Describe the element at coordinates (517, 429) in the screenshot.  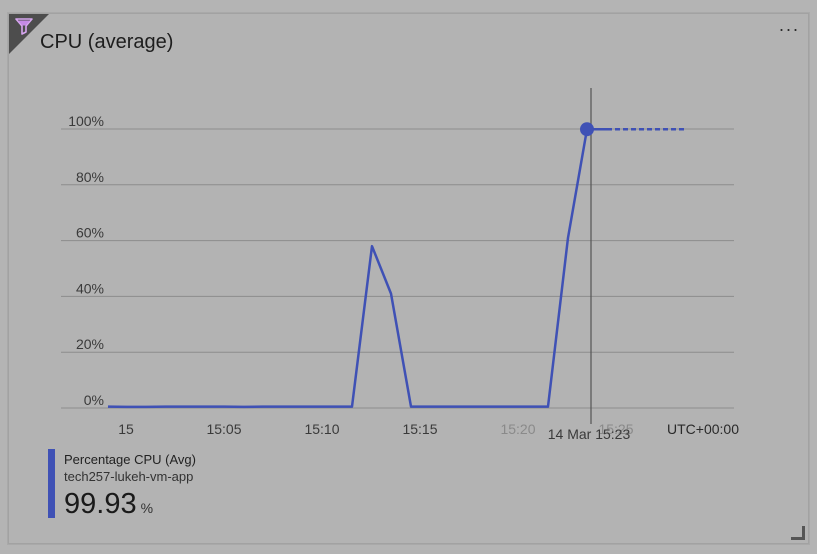
I see `x-tick-label: 15:20` at that location.